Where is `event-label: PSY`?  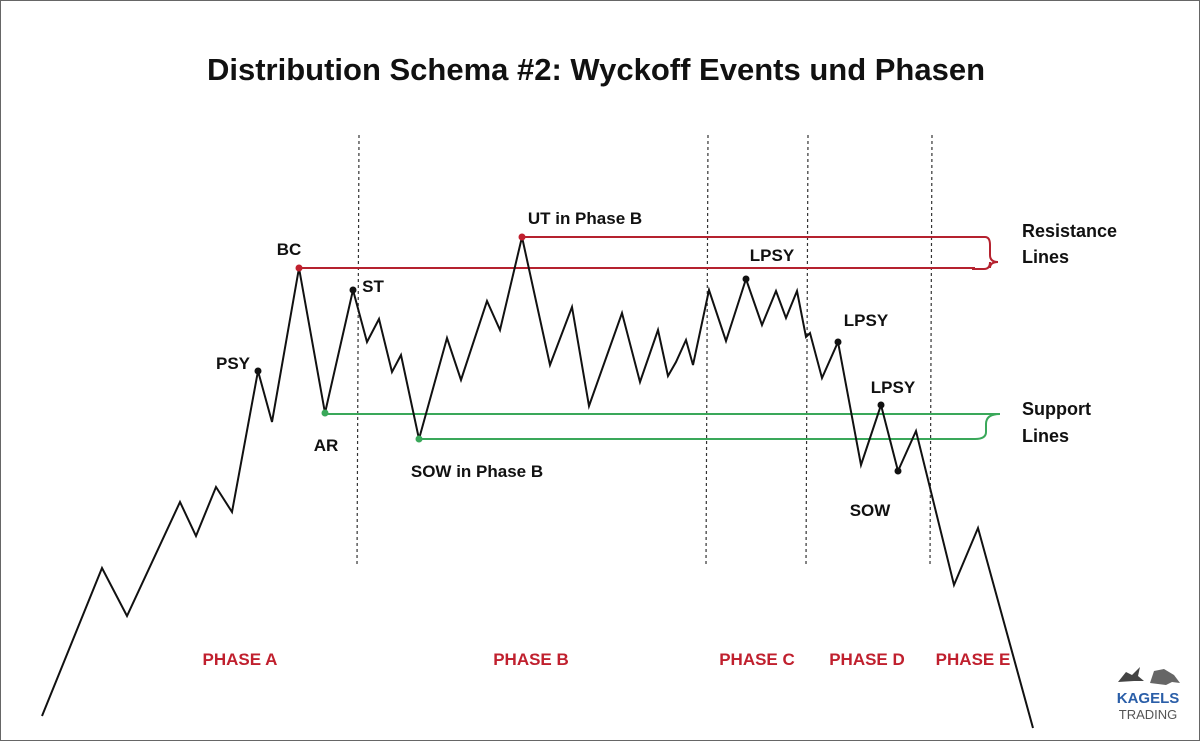 event-label: PSY is located at coordinates (233, 363).